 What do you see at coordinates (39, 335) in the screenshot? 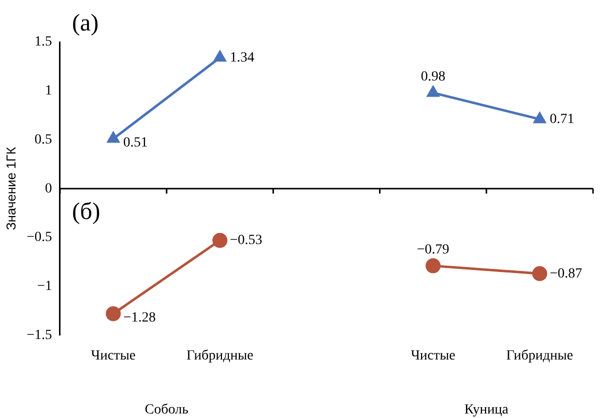
I see `y-tick-label: −1.5` at bounding box center [39, 335].